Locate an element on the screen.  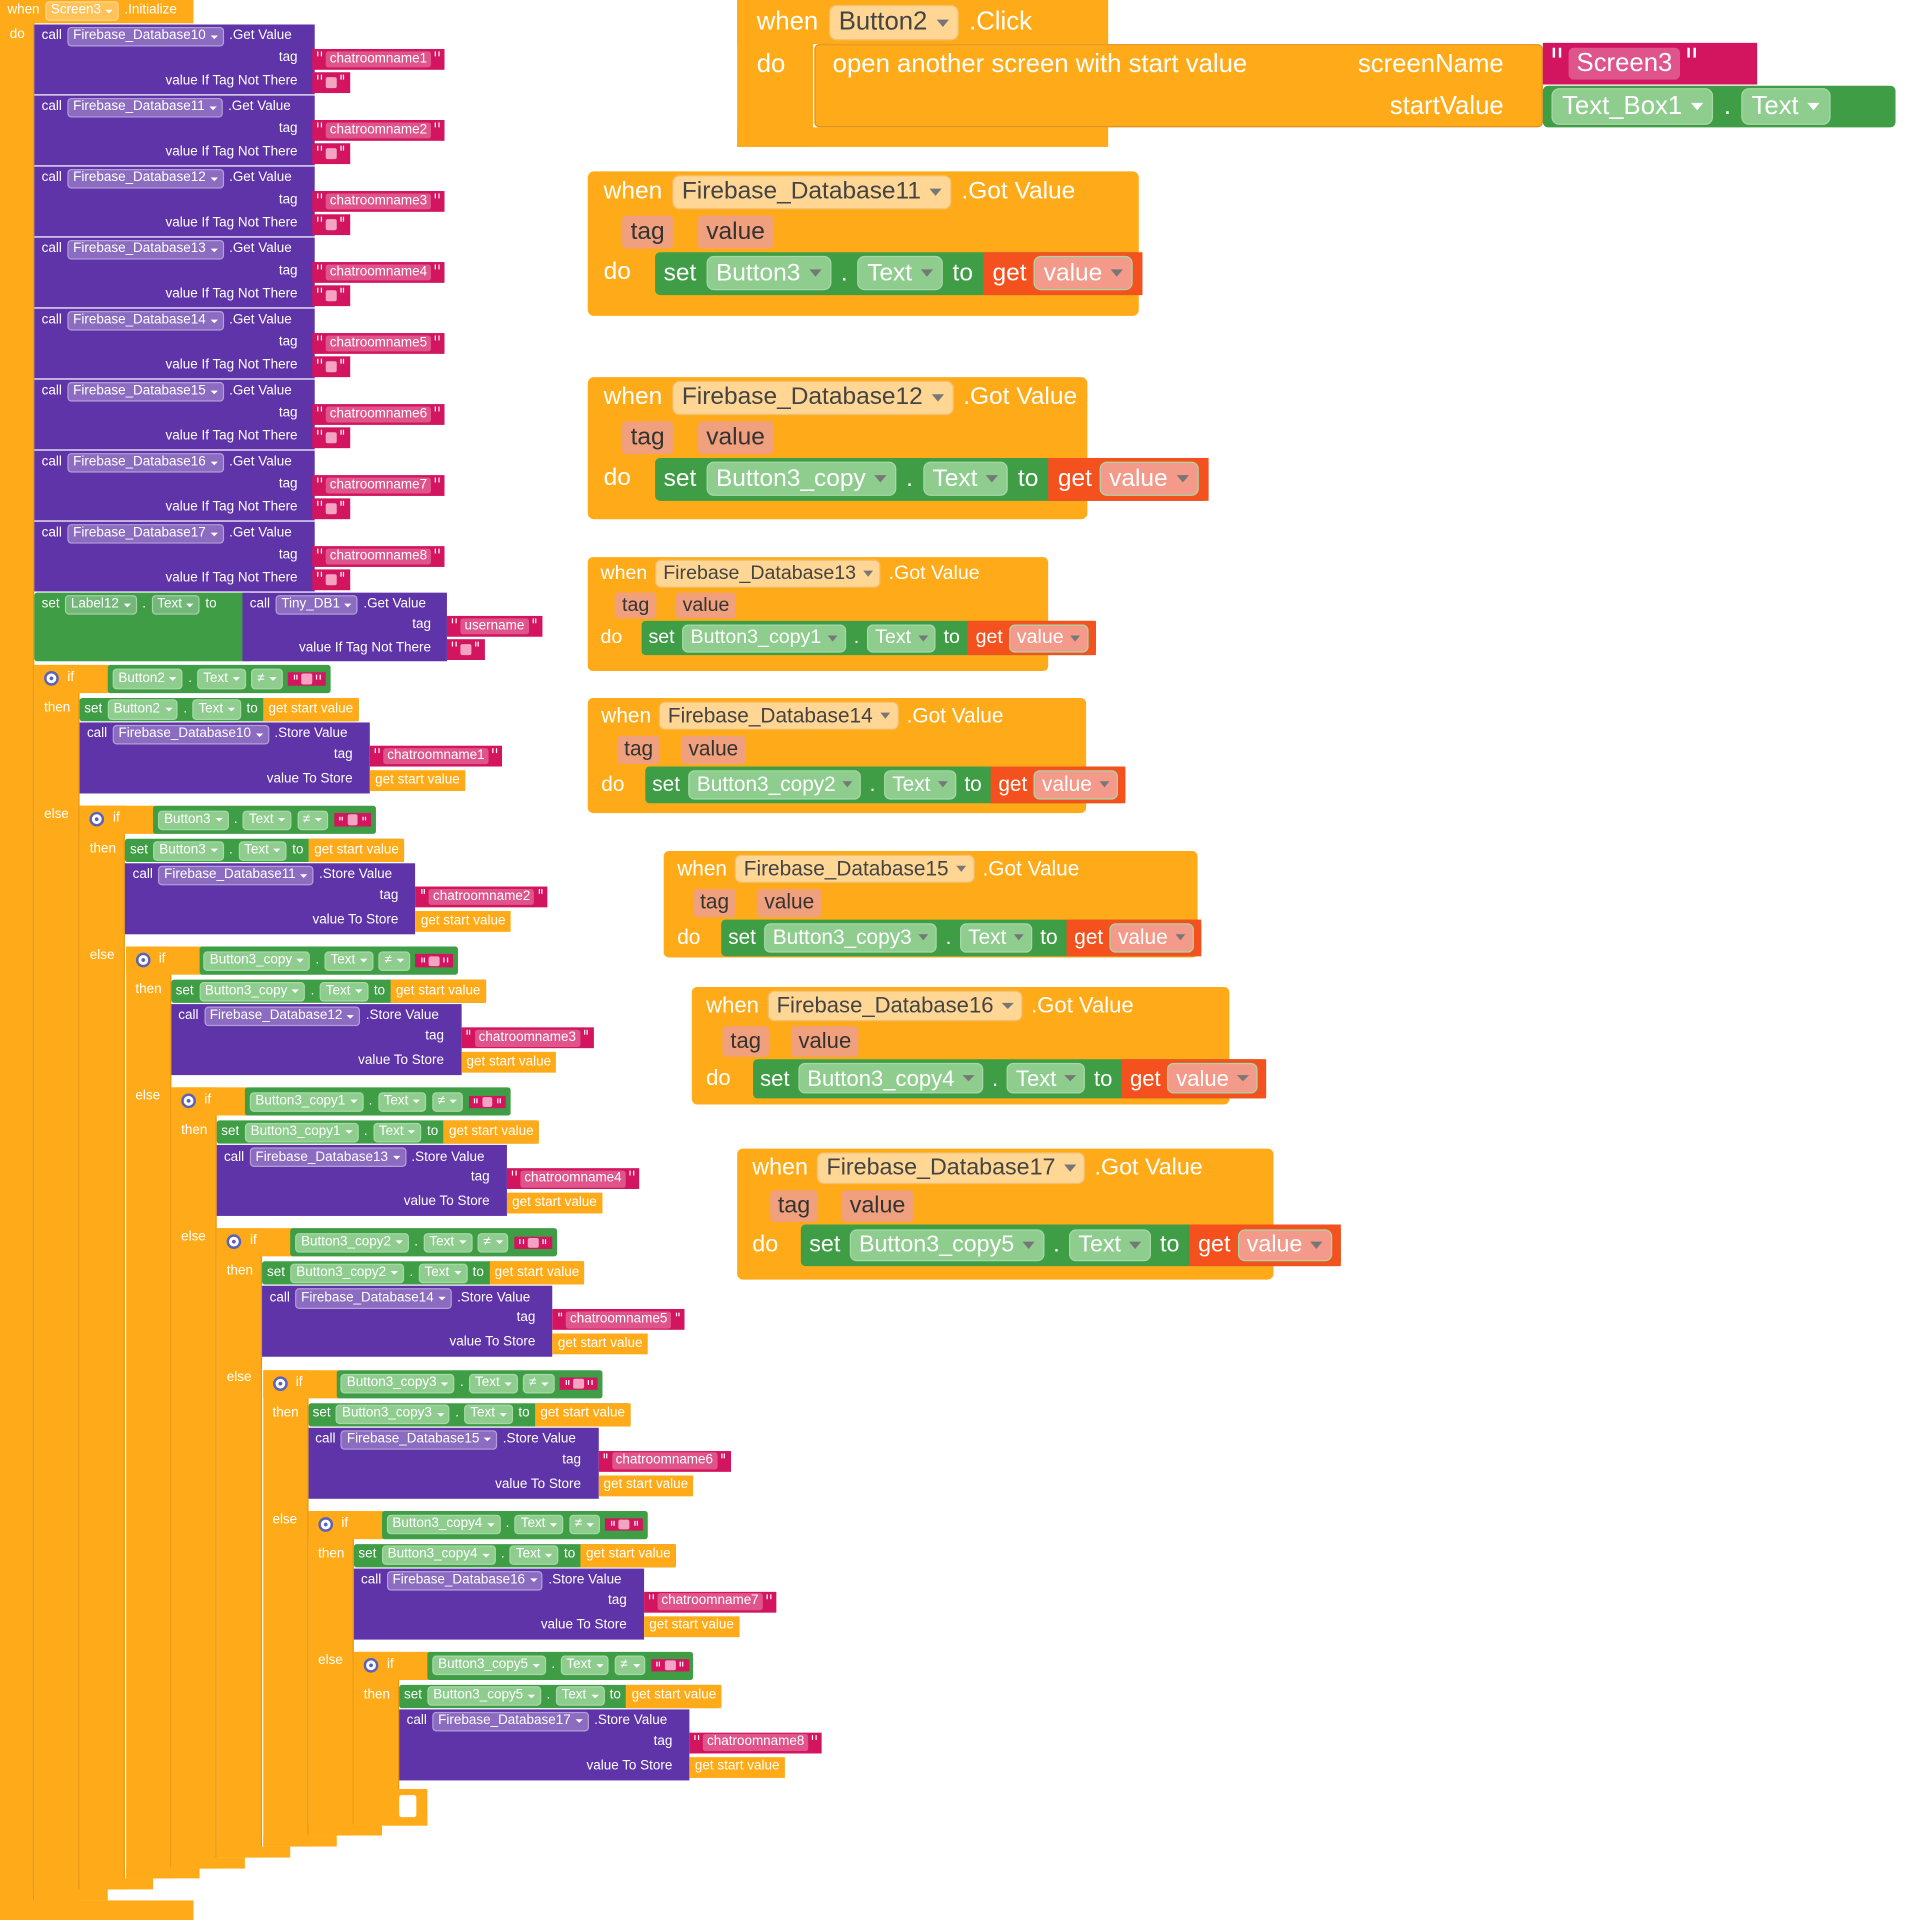
string-value: chatroomname2 is located at coordinates (378, 130).